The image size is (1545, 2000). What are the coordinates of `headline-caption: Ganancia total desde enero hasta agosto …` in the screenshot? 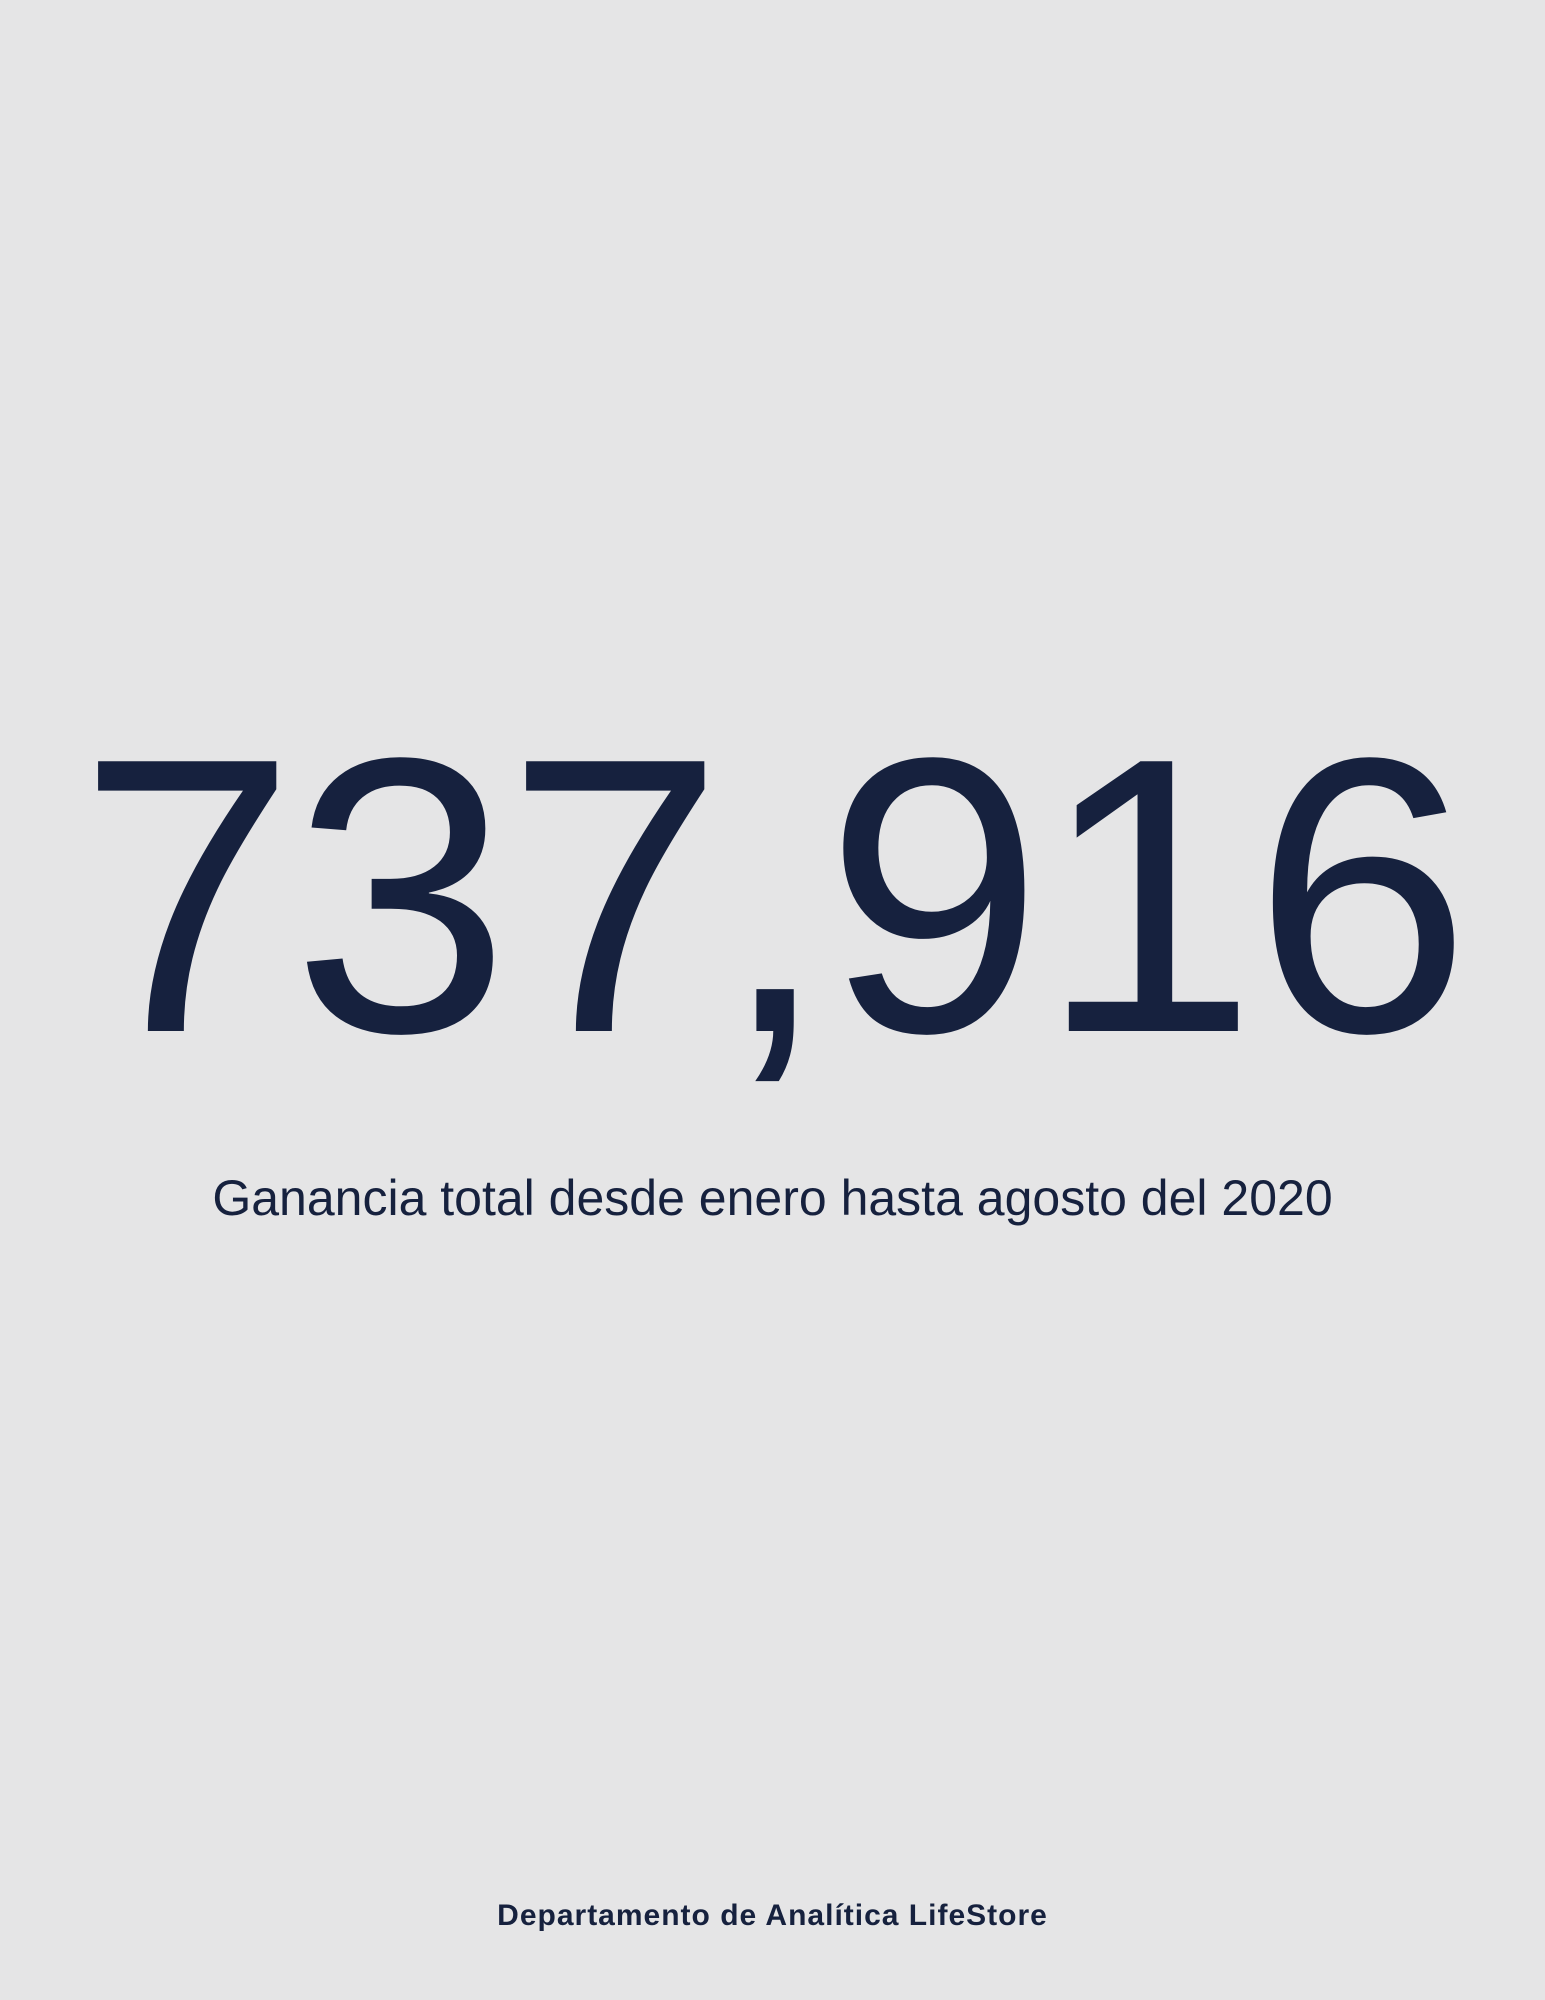 It's located at (772, 1198).